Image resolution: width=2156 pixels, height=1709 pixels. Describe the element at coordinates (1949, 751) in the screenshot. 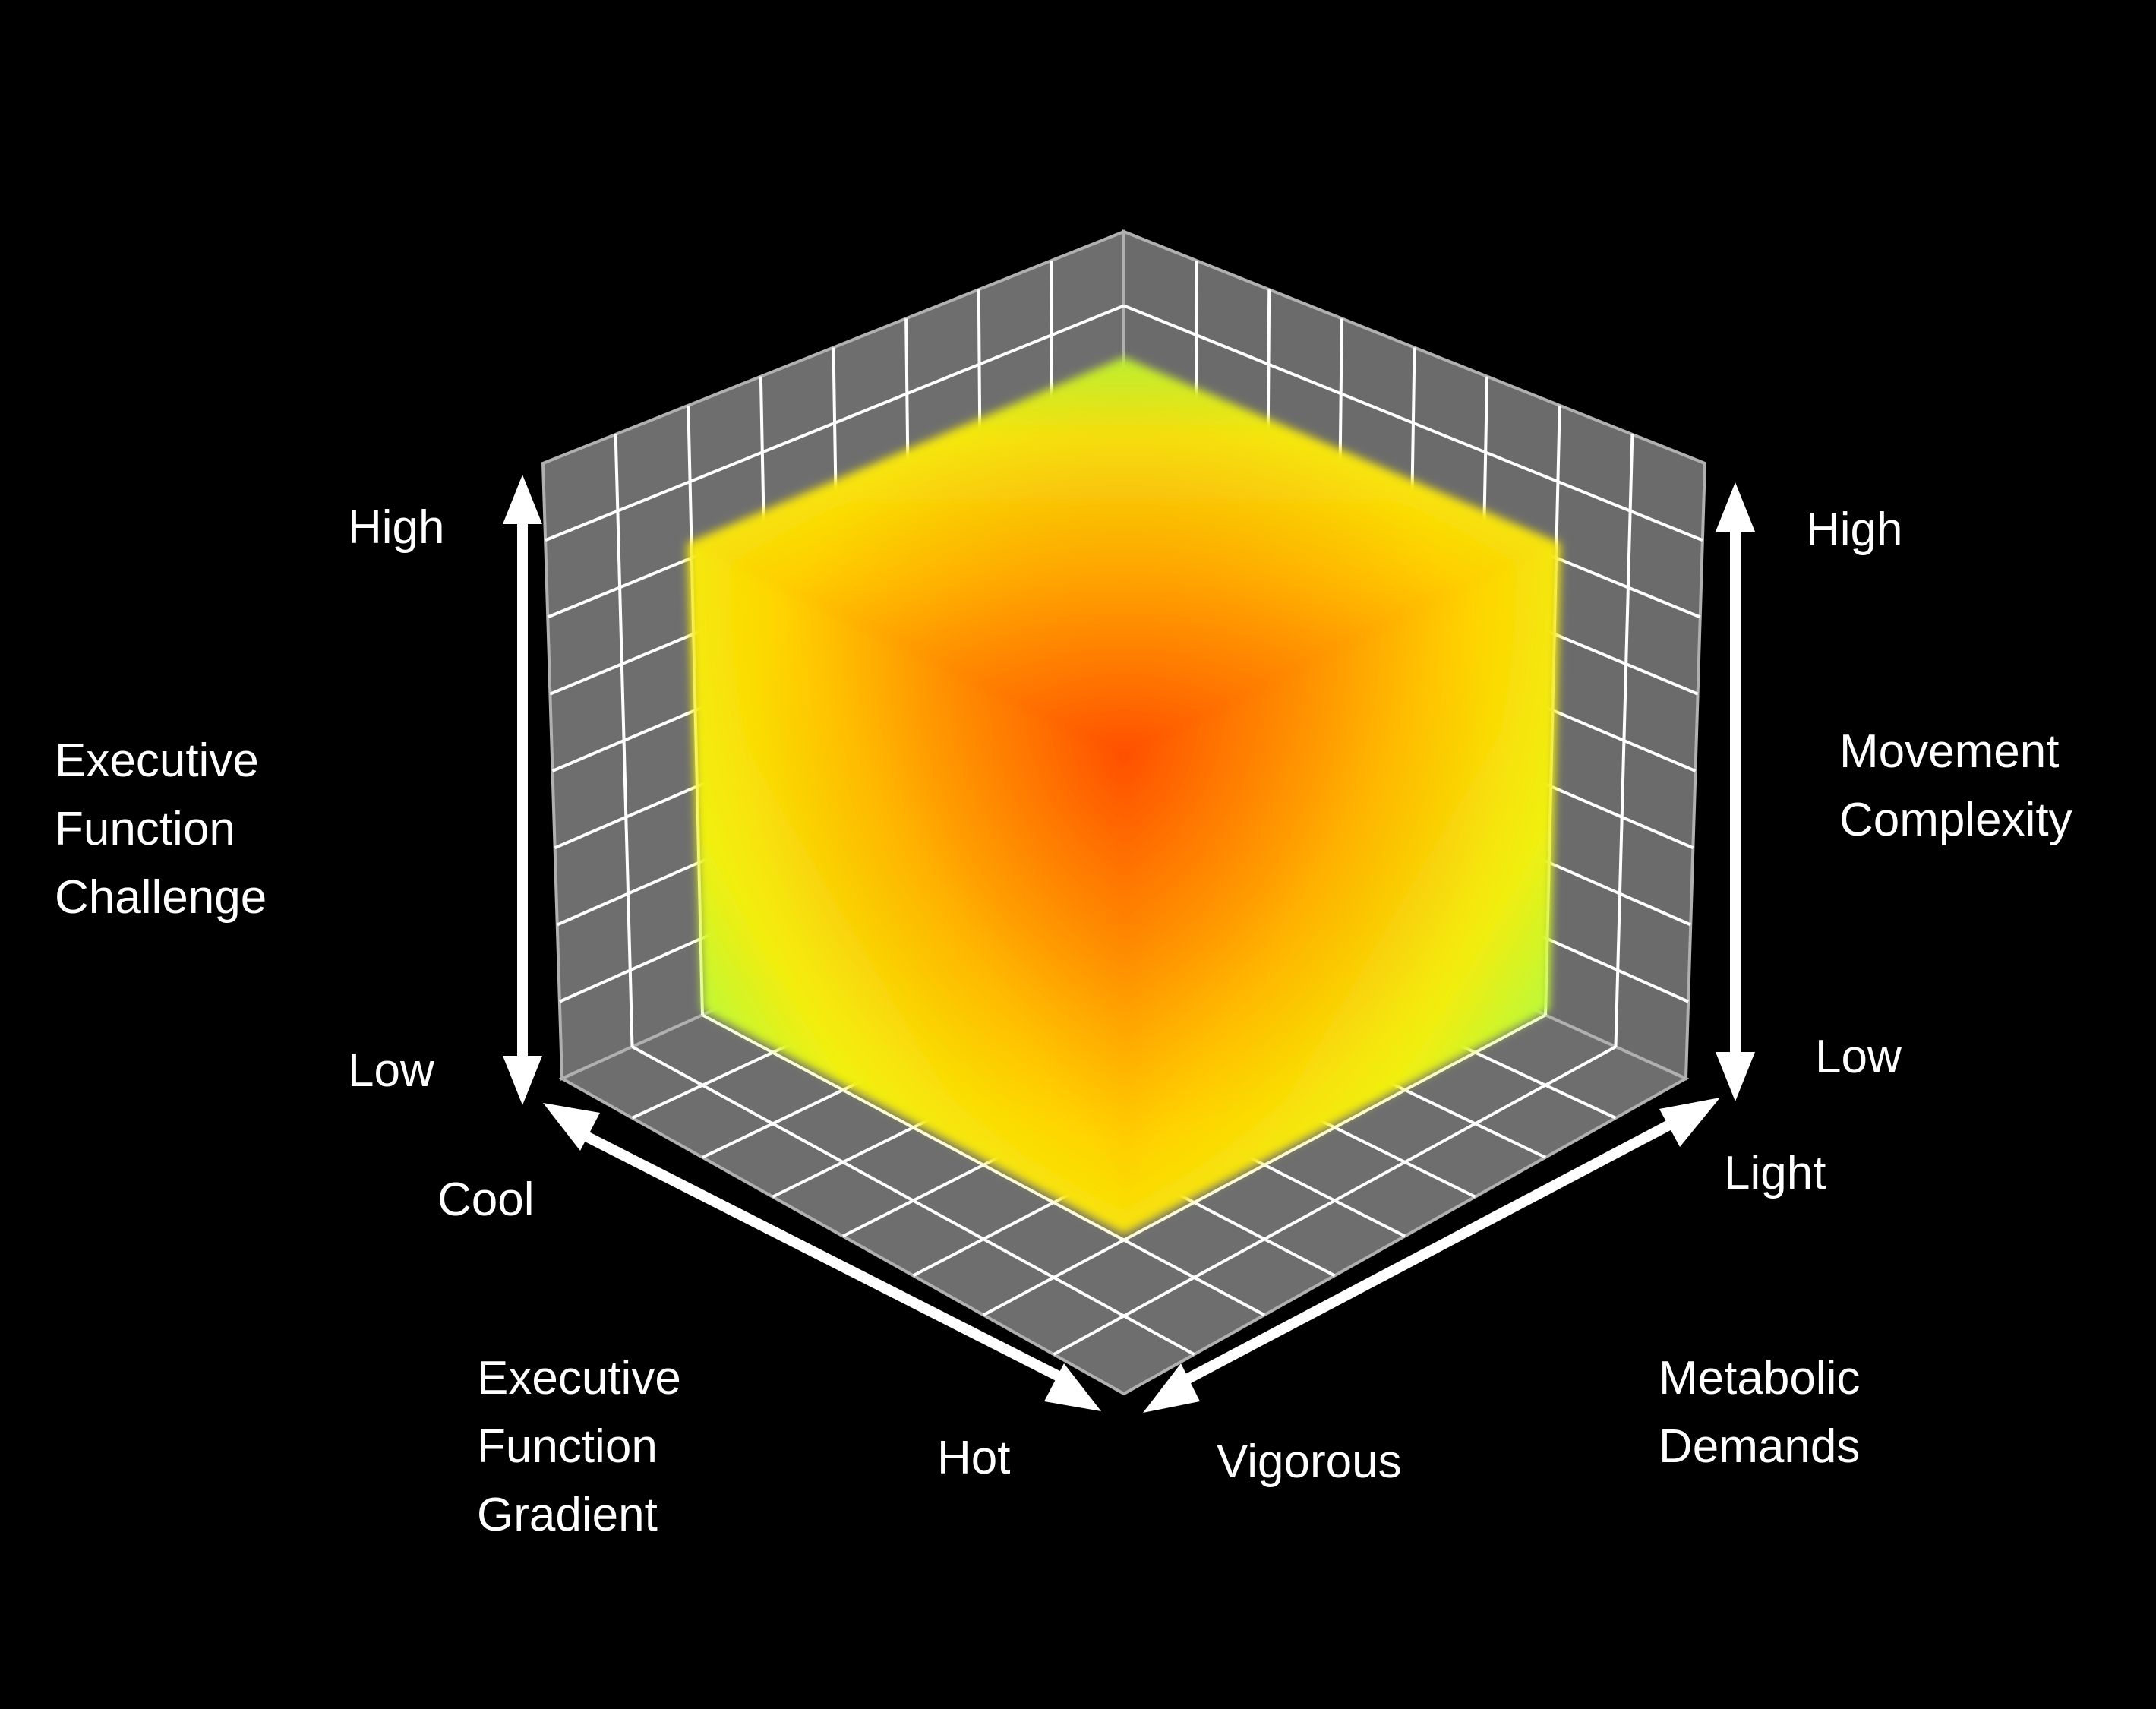

I see `right-vertical-title-line-1: Movement` at that location.